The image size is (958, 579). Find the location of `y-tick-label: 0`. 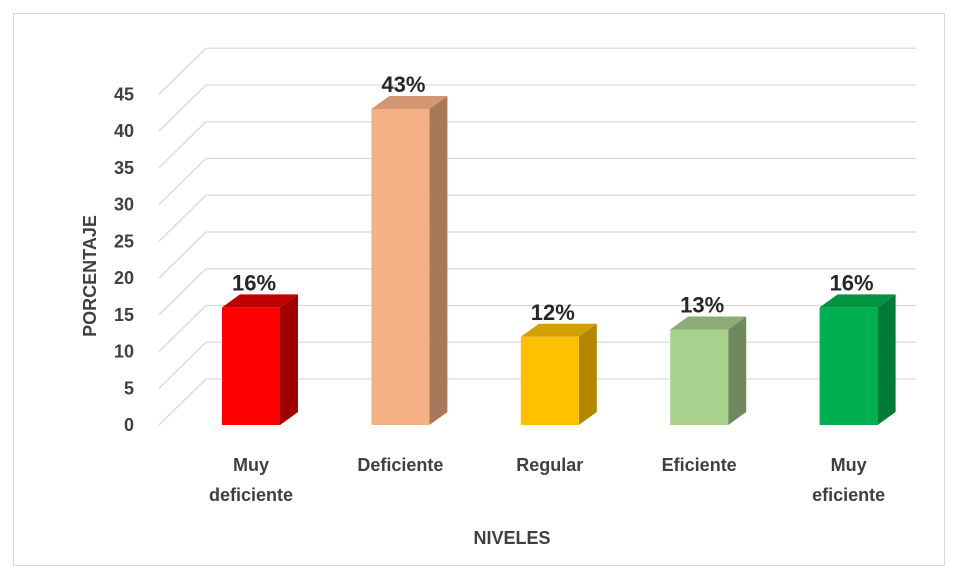

y-tick-label: 0 is located at coordinates (129, 425).